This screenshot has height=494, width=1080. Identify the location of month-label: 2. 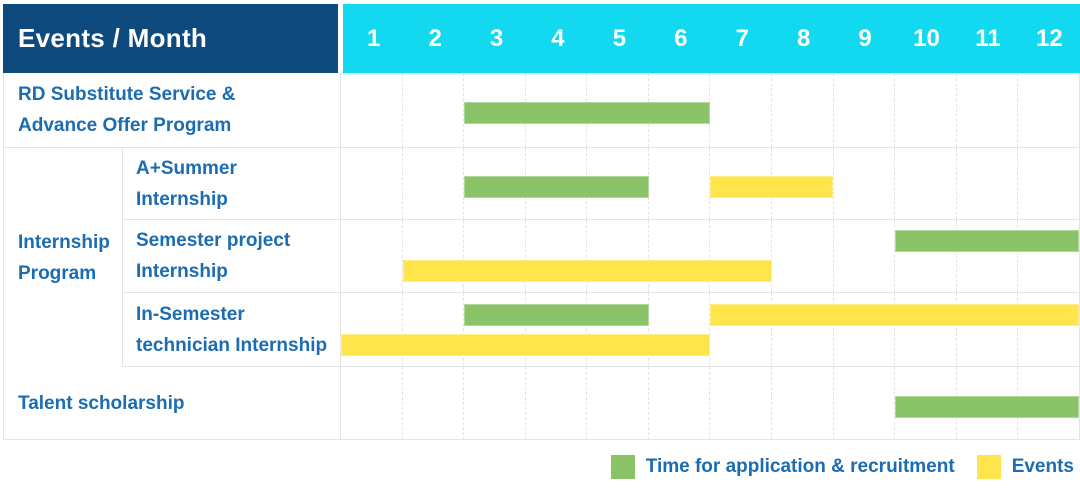
(435, 38).